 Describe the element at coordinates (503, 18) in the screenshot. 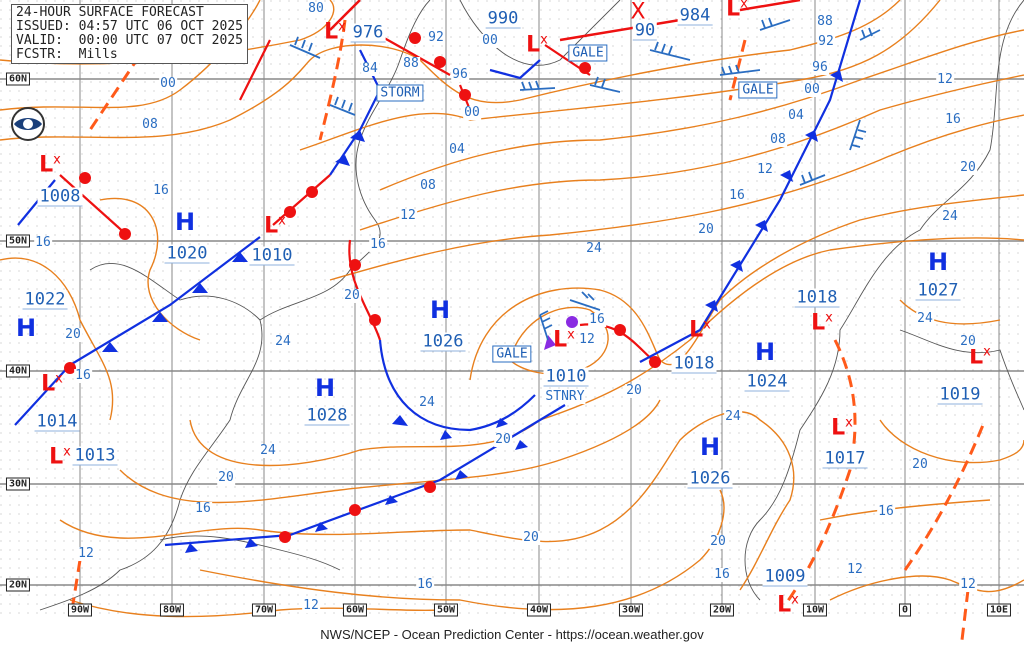

I see `pressure-value: 990` at that location.